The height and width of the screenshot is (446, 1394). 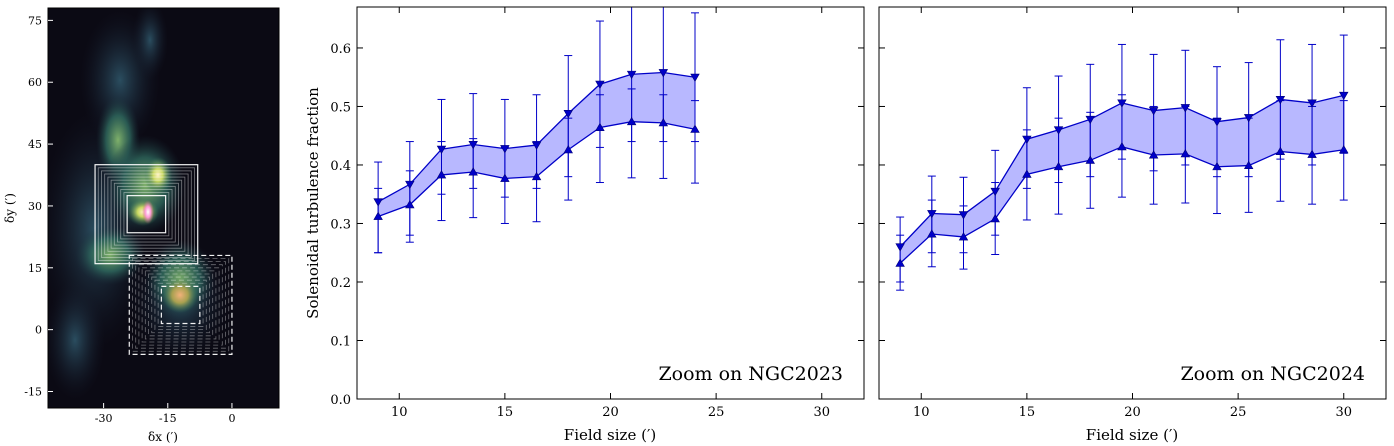 I want to click on image-xtick-label: 0, so click(x=231, y=418).